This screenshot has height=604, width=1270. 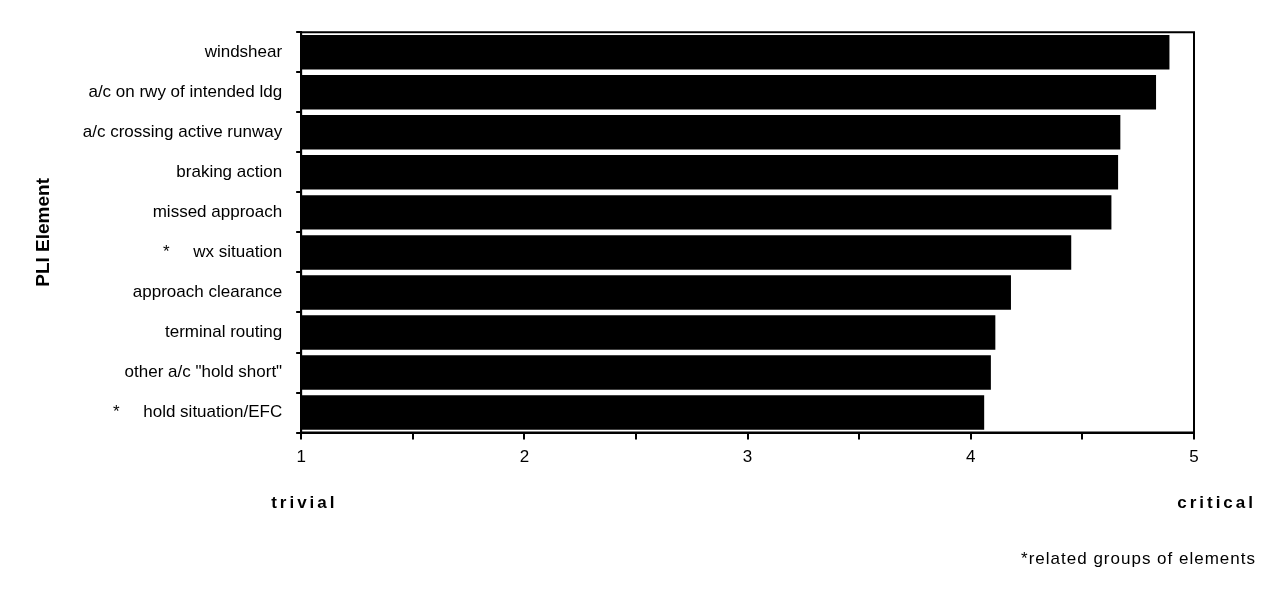 I want to click on x-tick-label: 5, so click(x=1194, y=457).